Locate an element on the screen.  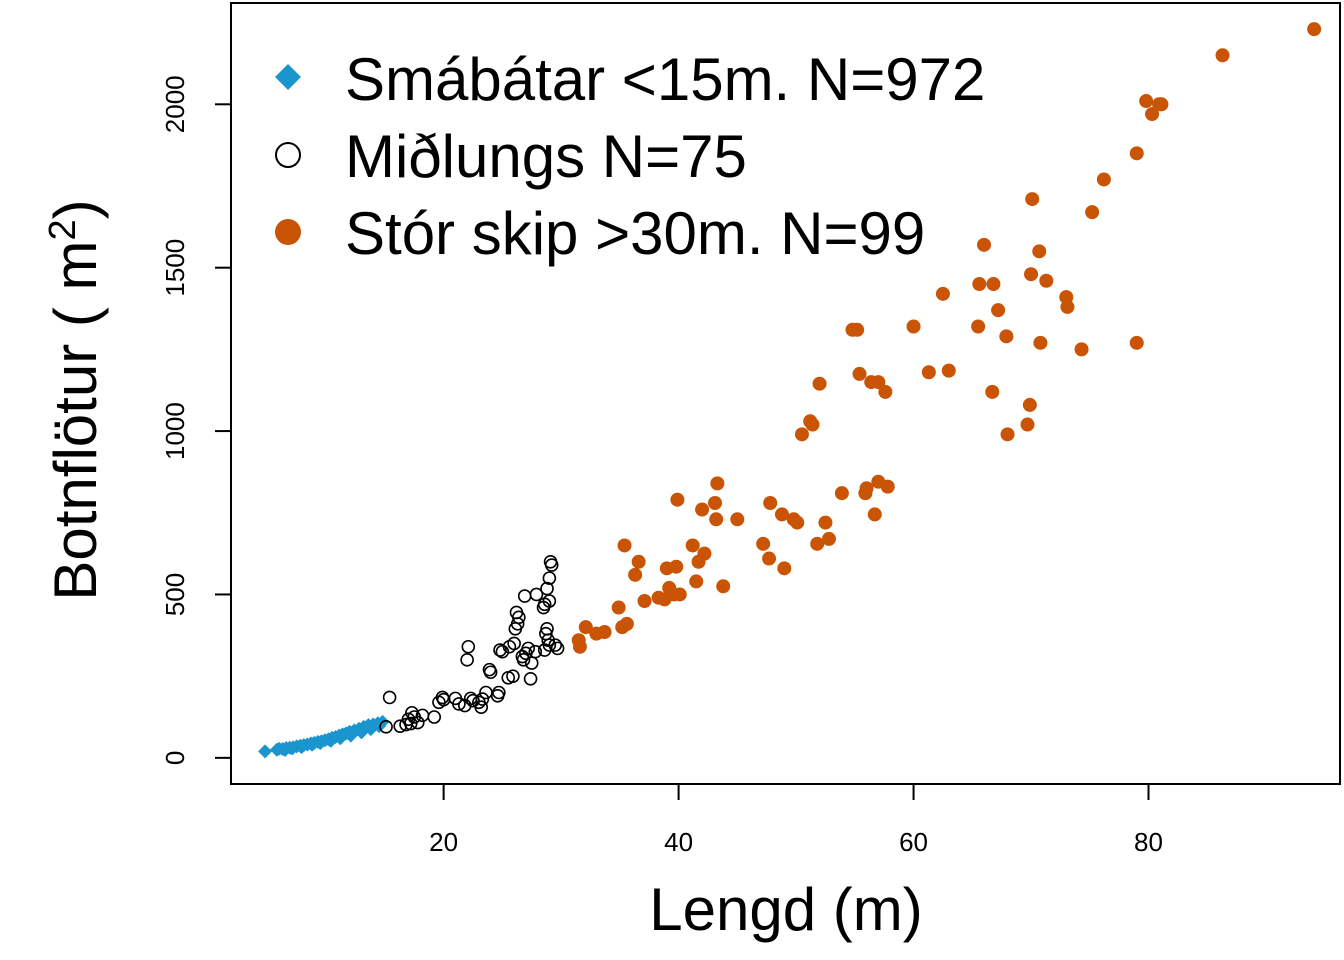
legend-open-circle-marker is located at coordinates (288, 155).